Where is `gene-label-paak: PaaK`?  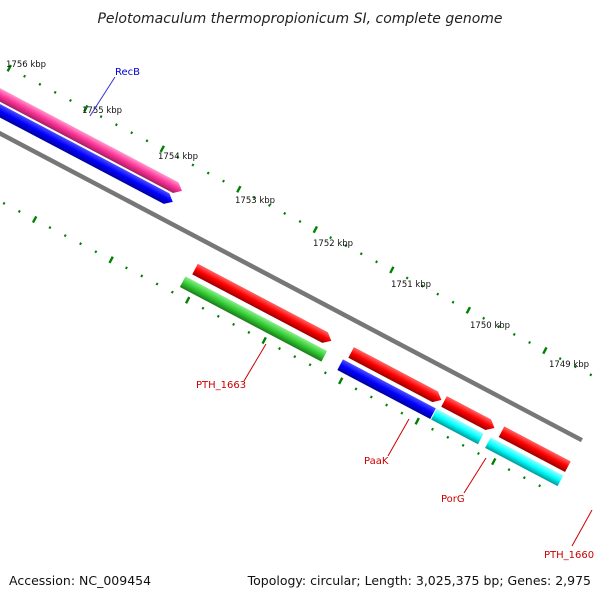 gene-label-paak: PaaK is located at coordinates (376, 461).